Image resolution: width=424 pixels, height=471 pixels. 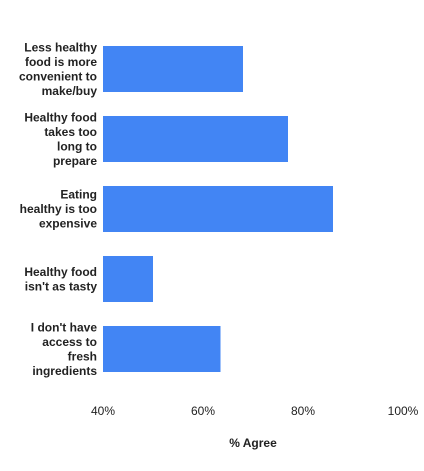 What do you see at coordinates (69, 342) in the screenshot?
I see `category-label-line: access to` at bounding box center [69, 342].